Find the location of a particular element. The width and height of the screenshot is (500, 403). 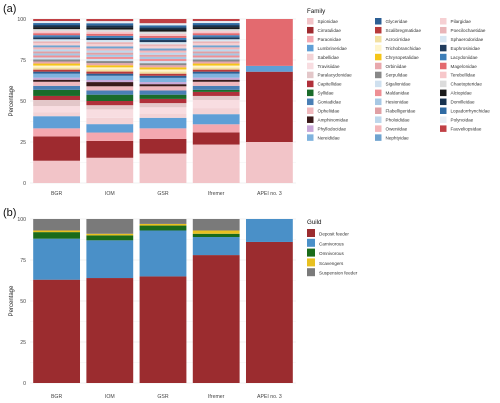

legend-item: Acrocirridae is located at coordinates (393, 39).